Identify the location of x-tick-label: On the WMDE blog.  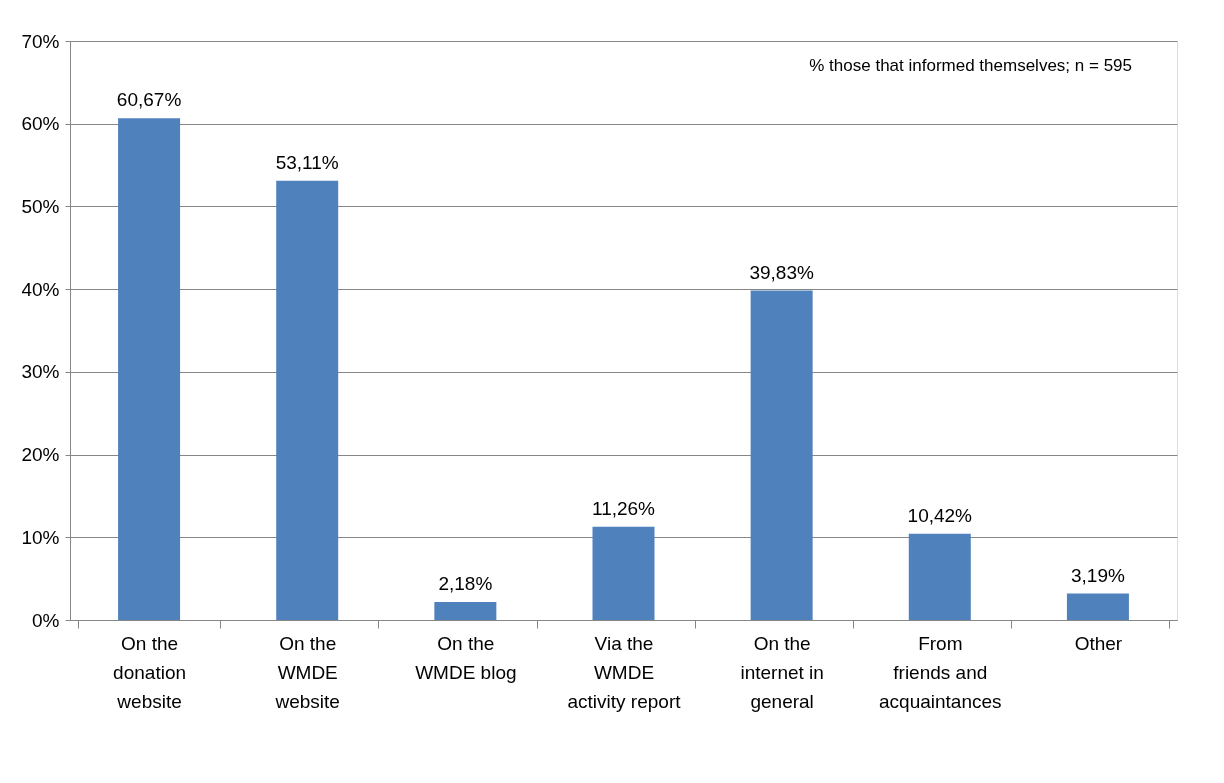
(466, 657).